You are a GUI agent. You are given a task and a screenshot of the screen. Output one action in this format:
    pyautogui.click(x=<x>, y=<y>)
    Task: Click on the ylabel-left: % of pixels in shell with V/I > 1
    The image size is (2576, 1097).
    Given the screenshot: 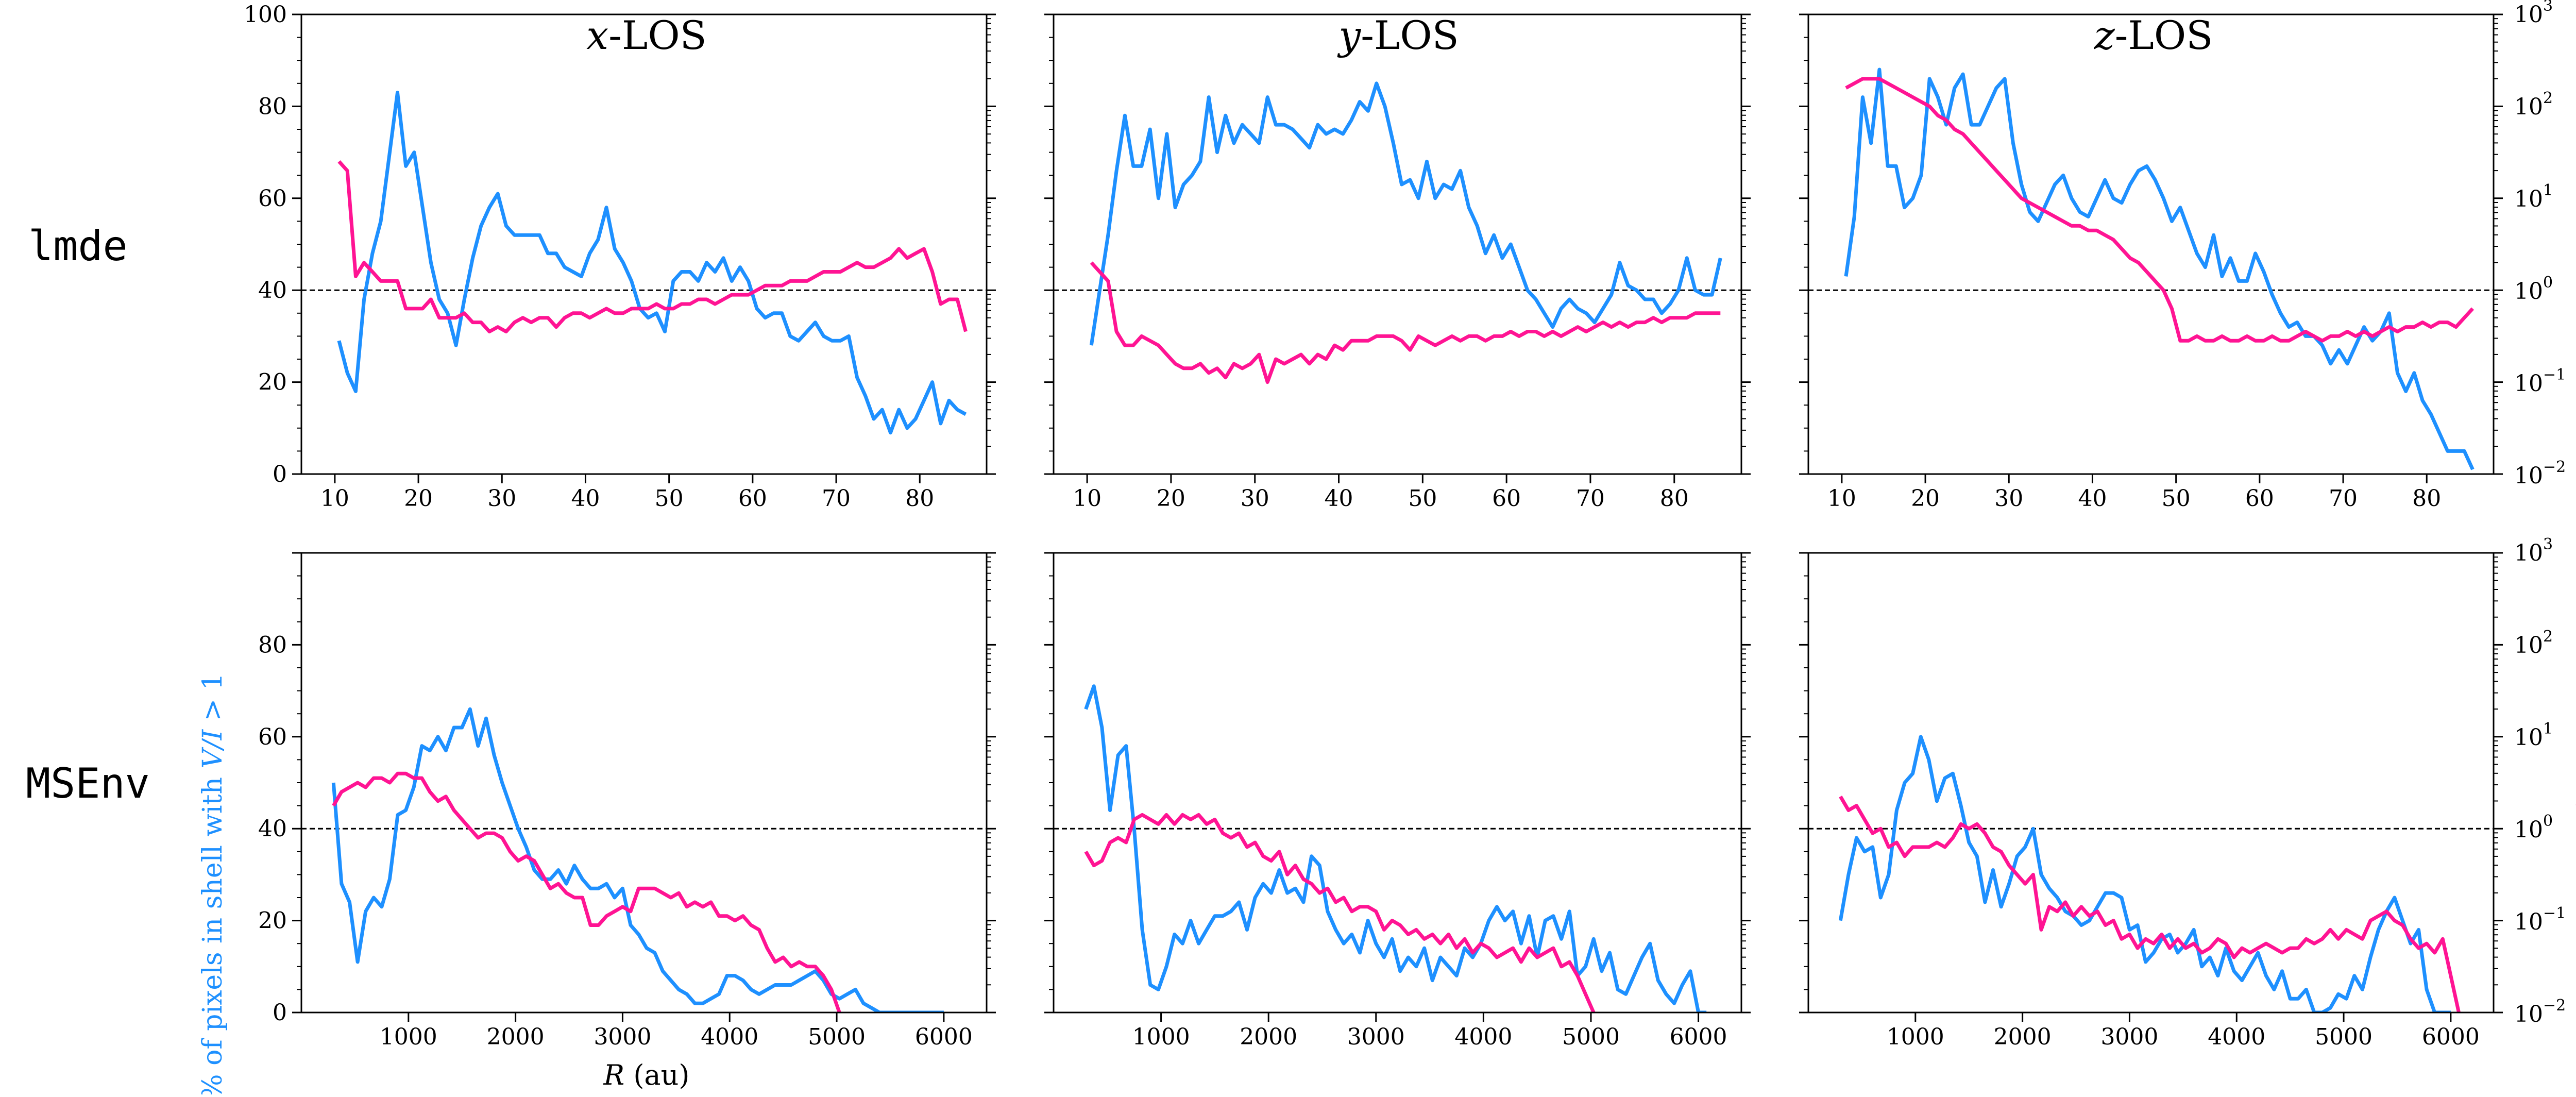 What is the action you would take?
    pyautogui.click(x=212, y=883)
    